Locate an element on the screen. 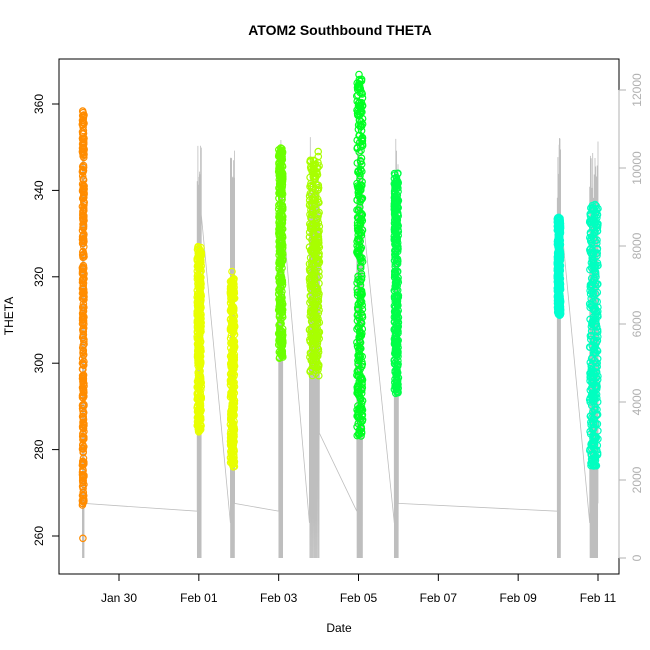  x-tick-label: Feb 03 is located at coordinates (279, 598).